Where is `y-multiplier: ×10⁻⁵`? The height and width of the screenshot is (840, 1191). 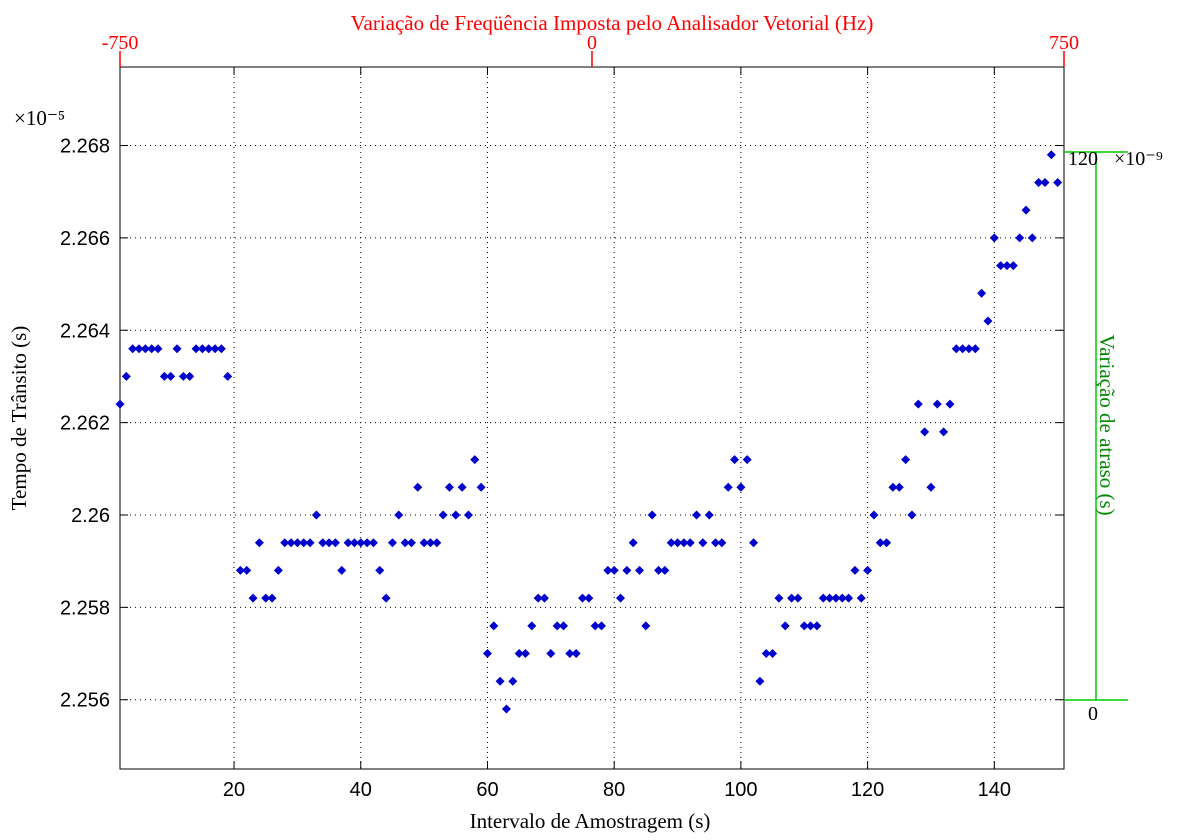 y-multiplier: ×10⁻⁵ is located at coordinates (39, 118).